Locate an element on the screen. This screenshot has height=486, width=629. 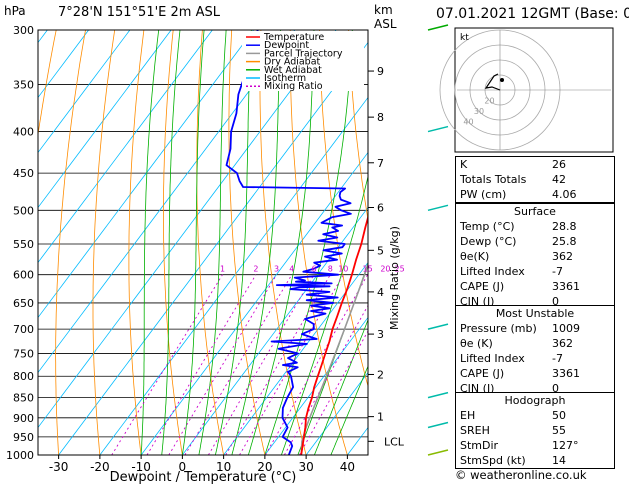
temperature-profile is located at coordinates (334, 334).